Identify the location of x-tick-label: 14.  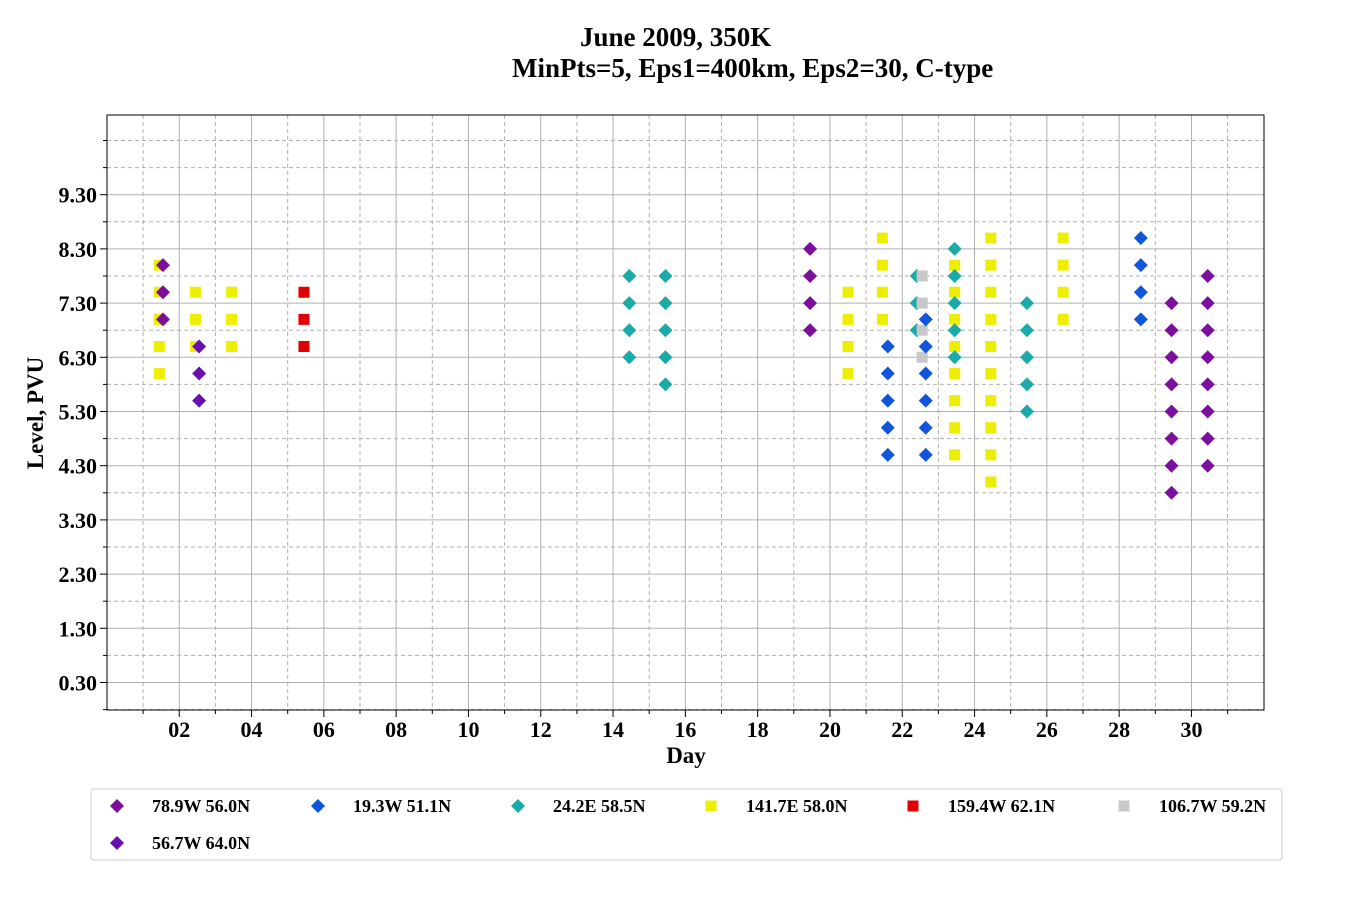
(613, 729).